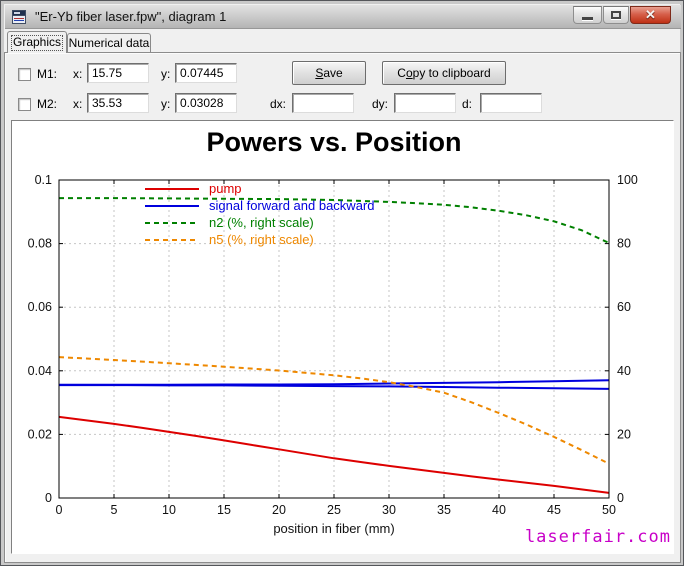 The width and height of the screenshot is (684, 566). I want to click on svg-text: 80, so click(624, 244).